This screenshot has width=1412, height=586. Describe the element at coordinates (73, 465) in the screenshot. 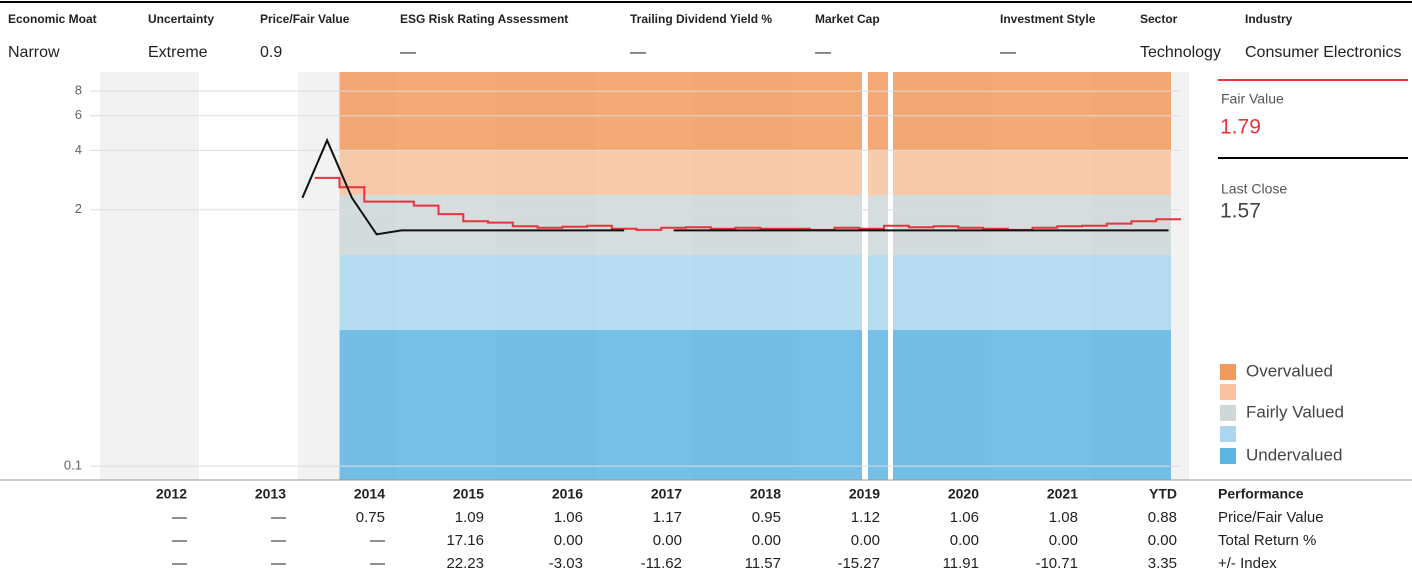

I see `y-tick-label: 0.1` at that location.